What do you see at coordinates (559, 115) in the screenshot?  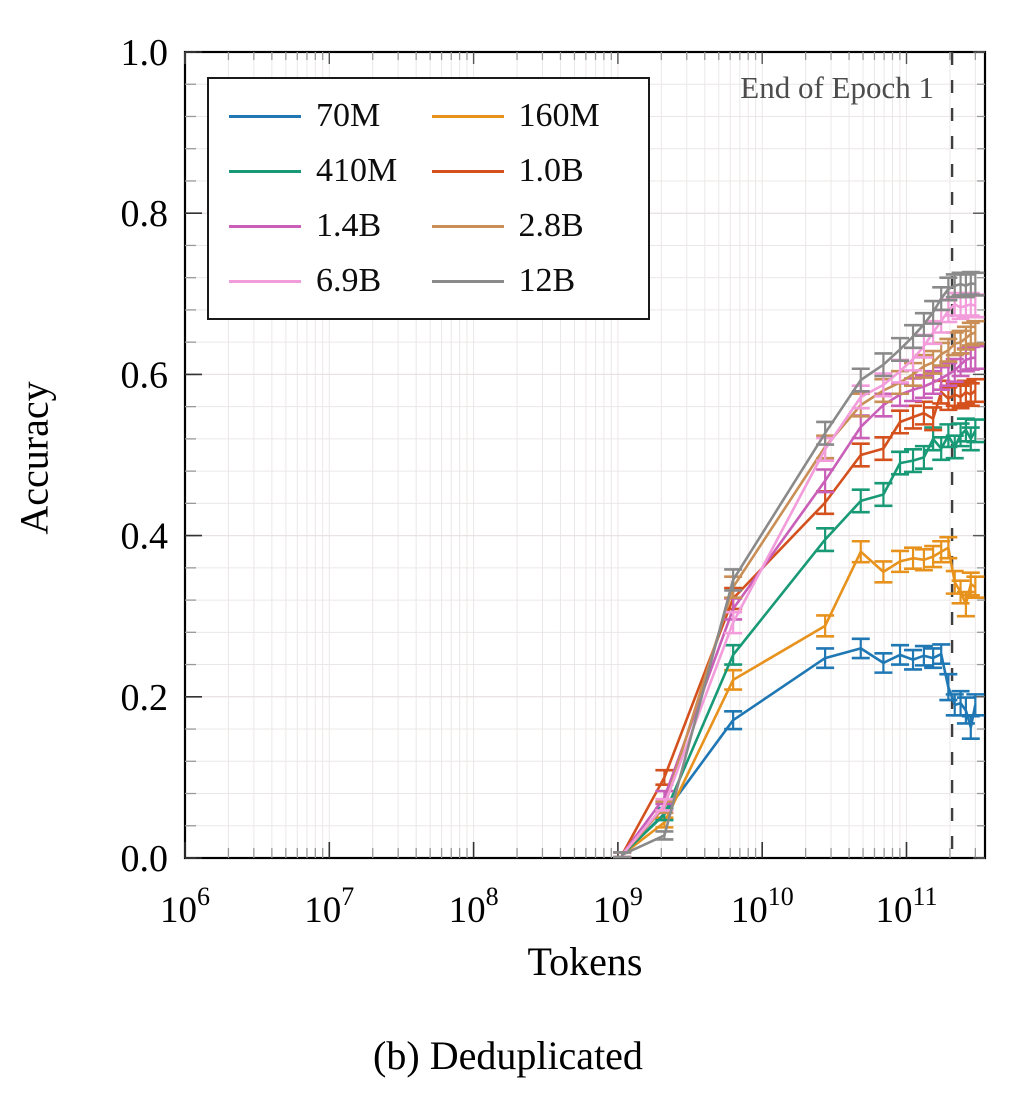 I see `legend-label-160M: 160M` at bounding box center [559, 115].